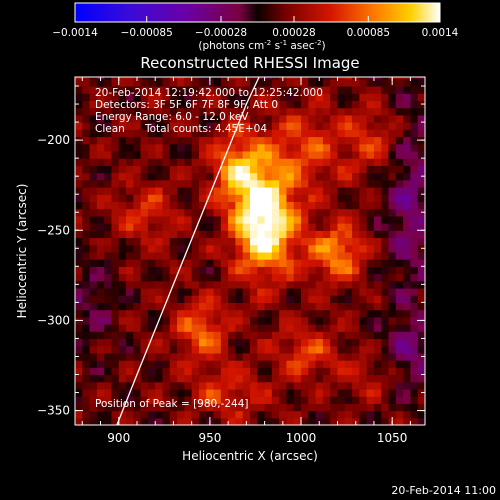 The height and width of the screenshot is (500, 500). Describe the element at coordinates (147, 33) in the screenshot. I see `colorbar-tick-label: −0.00085` at that location.